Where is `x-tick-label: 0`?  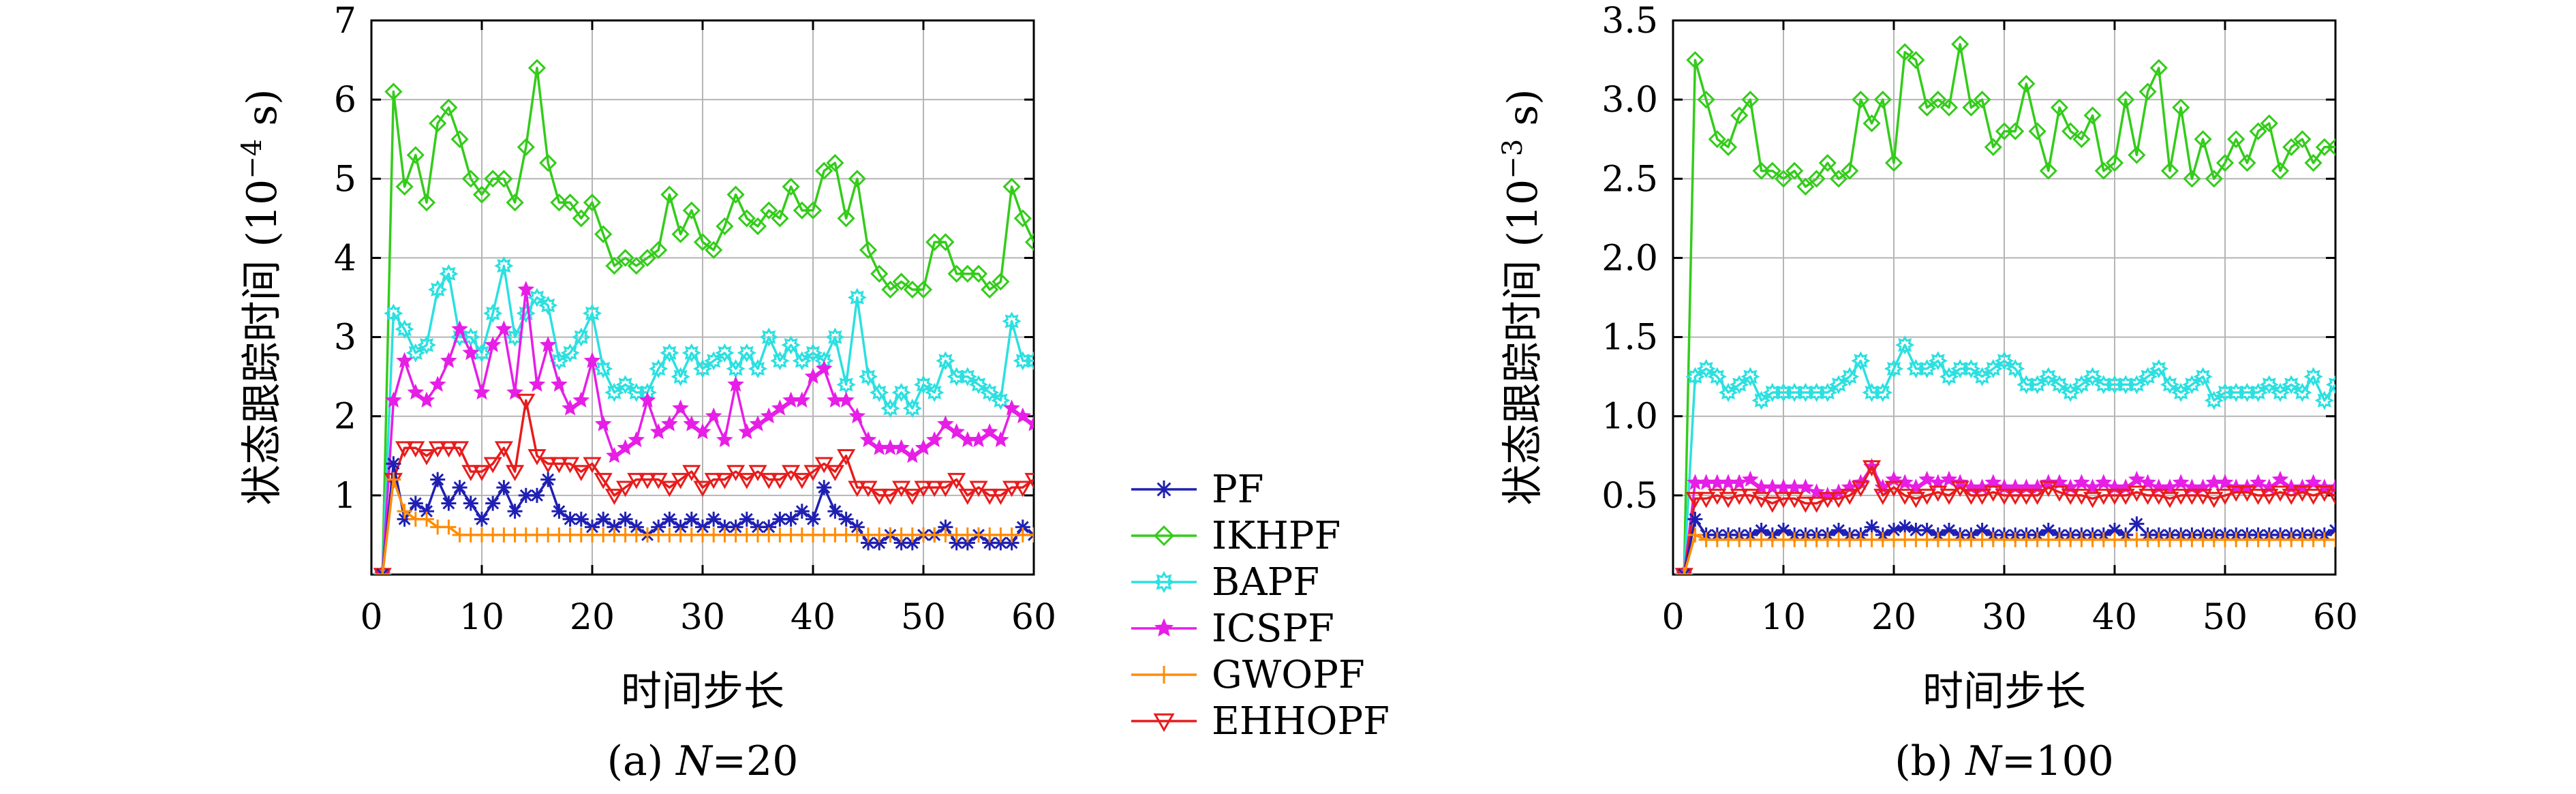
x-tick-label: 0 is located at coordinates (371, 617).